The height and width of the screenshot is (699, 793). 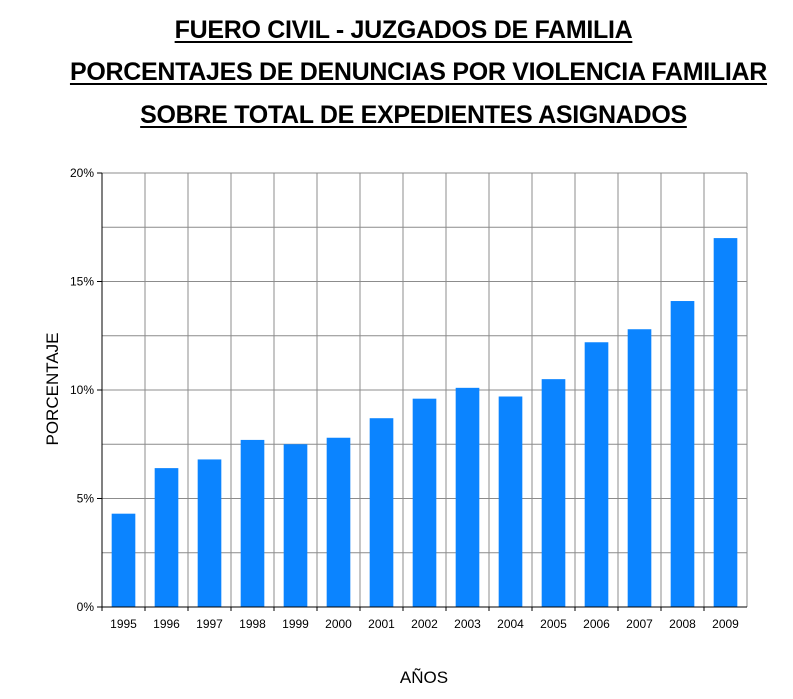 I want to click on chart-title-line-1: FUERO CIVIL - JUZGADOS DE FAMILIA, so click(x=403, y=30).